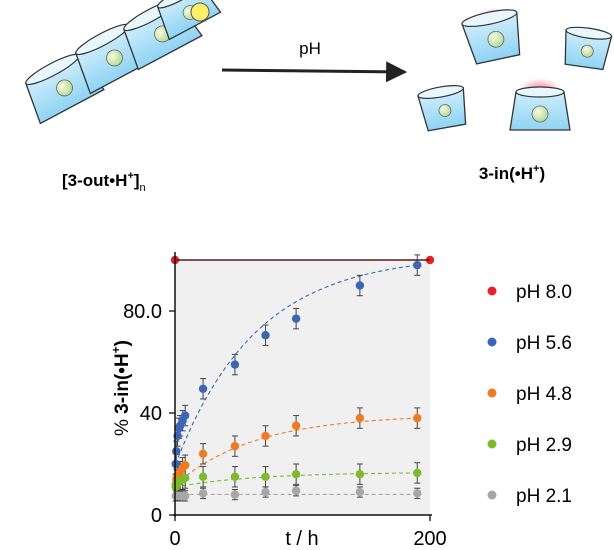 The height and width of the screenshot is (550, 614). I want to click on legend-label: pH 2.1, so click(544, 496).